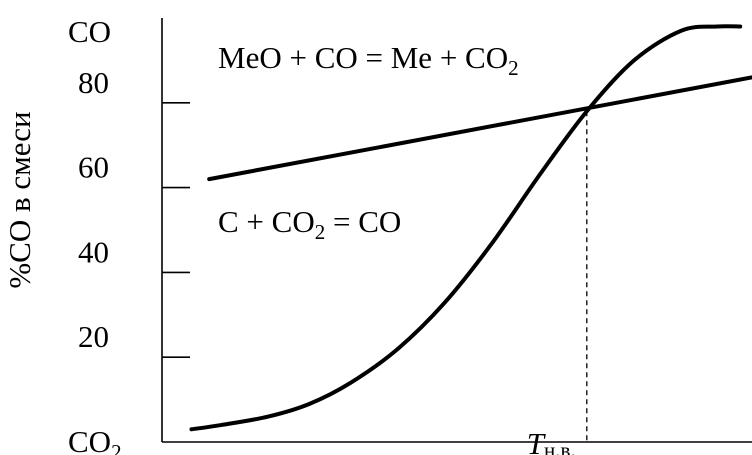  What do you see at coordinates (93, 336) in the screenshot?
I see `y-tick-label-20: 20` at bounding box center [93, 336].